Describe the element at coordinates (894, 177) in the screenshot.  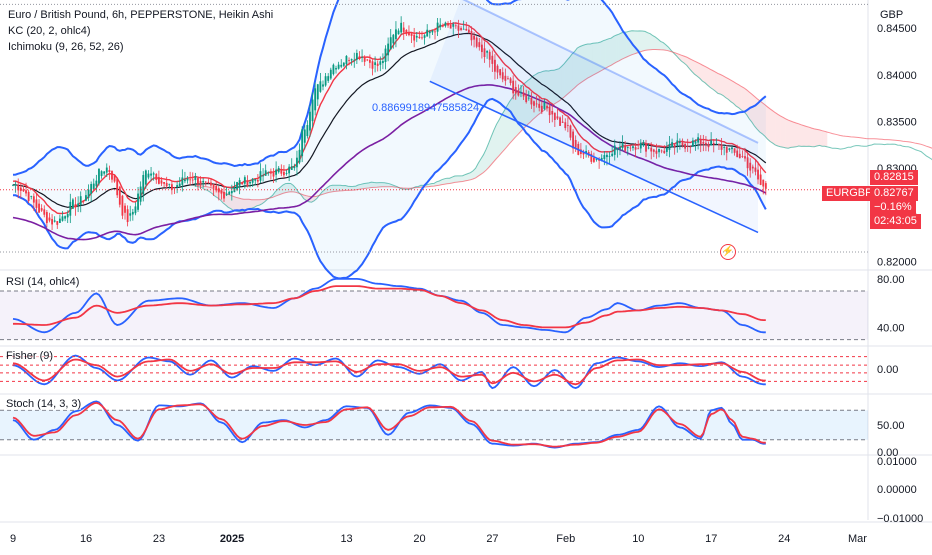
I see `last-high-tag: 0.82815` at that location.